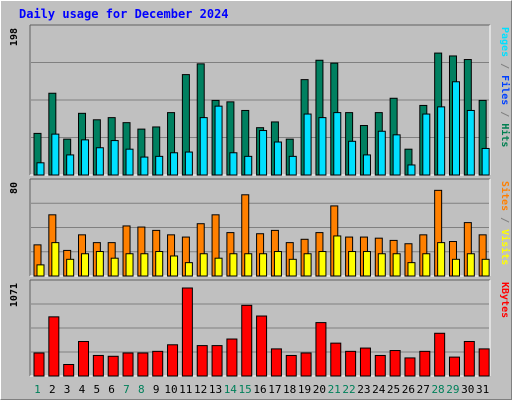 The image size is (512, 400). I want to click on x-tick-label-day-14: 14, so click(231, 389).